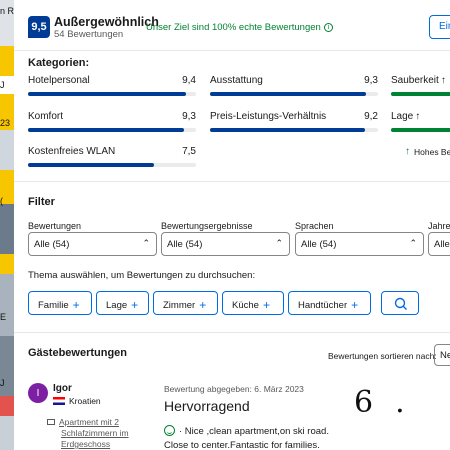 This screenshot has height=450, width=450. What do you see at coordinates (254, 431) in the screenshot?
I see `review-positive-text: · Nice ,clean apartment,on ski road.` at bounding box center [254, 431].